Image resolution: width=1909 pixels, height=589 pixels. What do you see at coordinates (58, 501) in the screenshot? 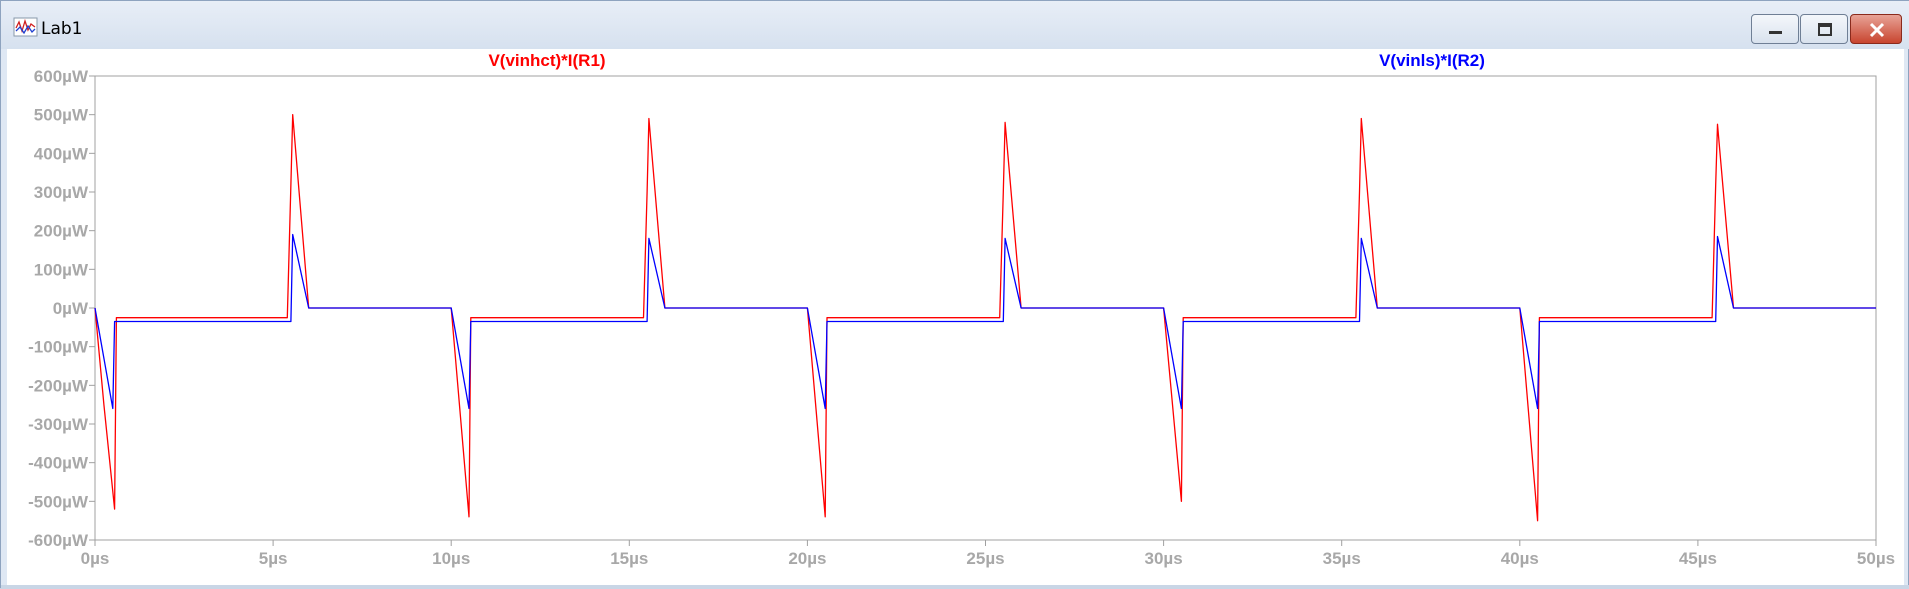
I see `y-tick-label: -500µW` at bounding box center [58, 501].